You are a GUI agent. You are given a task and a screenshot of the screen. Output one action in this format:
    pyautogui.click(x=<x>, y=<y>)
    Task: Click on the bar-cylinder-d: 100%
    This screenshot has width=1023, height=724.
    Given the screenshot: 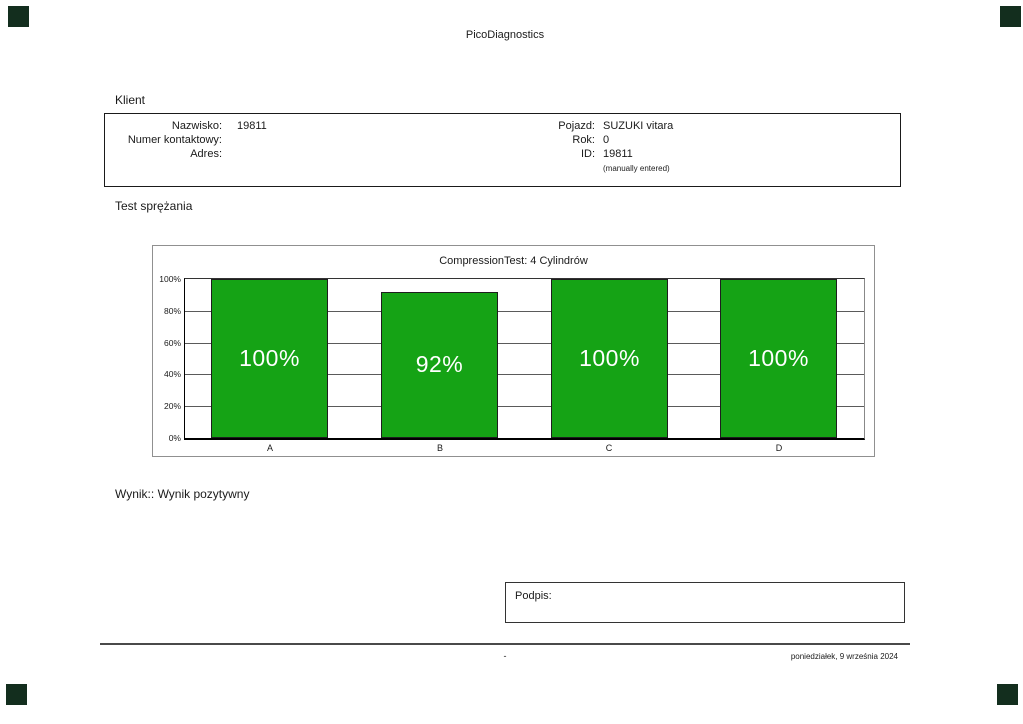 What is the action you would take?
    pyautogui.click(x=778, y=358)
    